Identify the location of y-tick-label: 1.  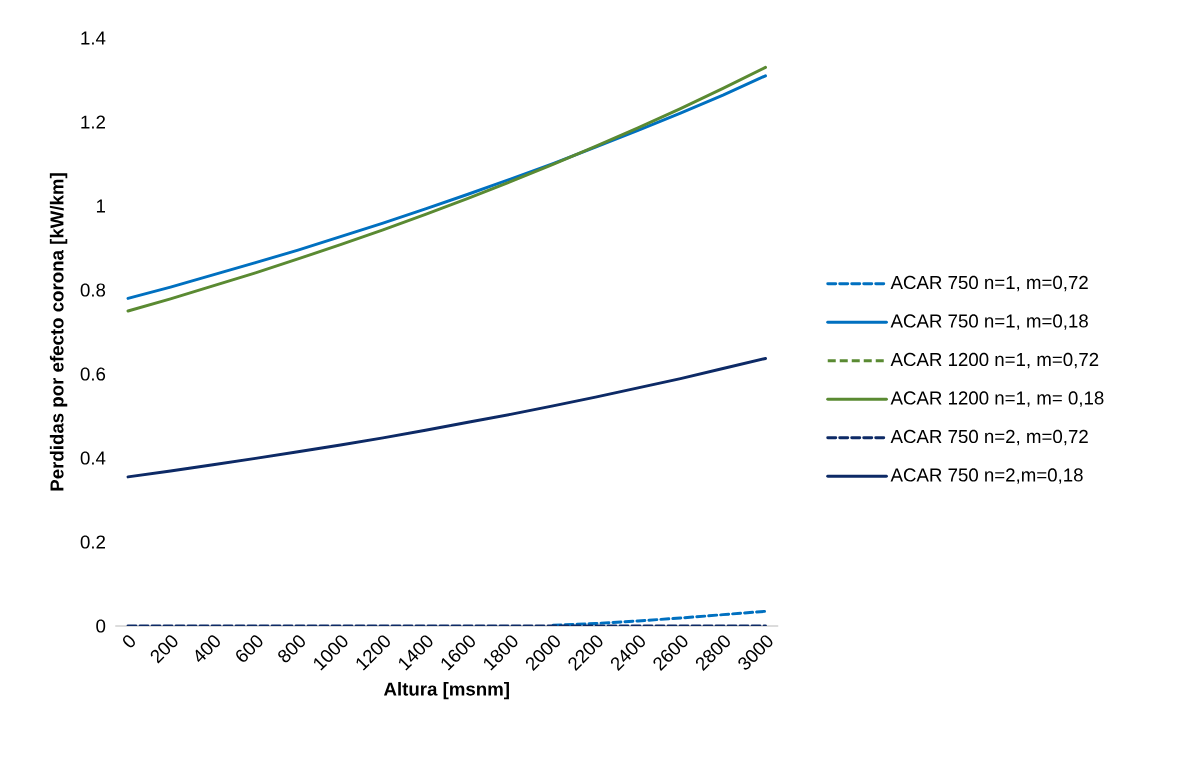
(101, 206).